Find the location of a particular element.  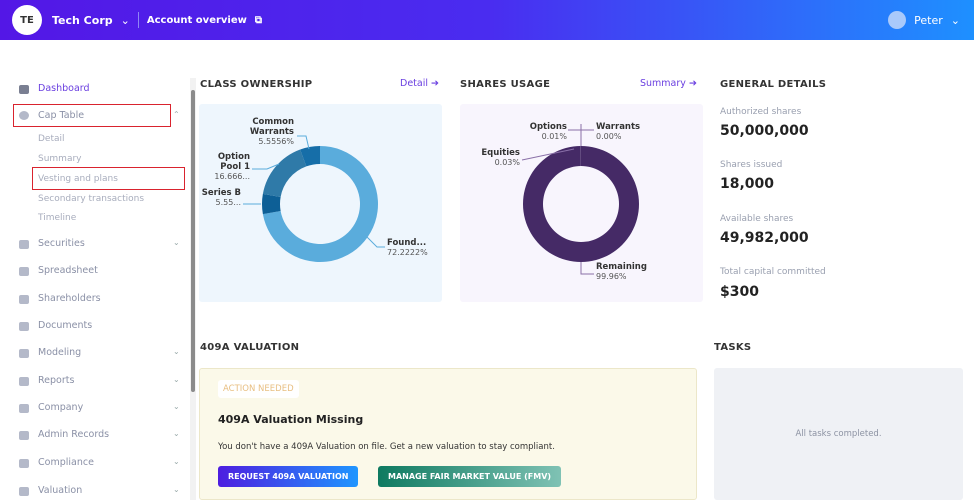

tasks-title: TASKS is located at coordinates (733, 347).